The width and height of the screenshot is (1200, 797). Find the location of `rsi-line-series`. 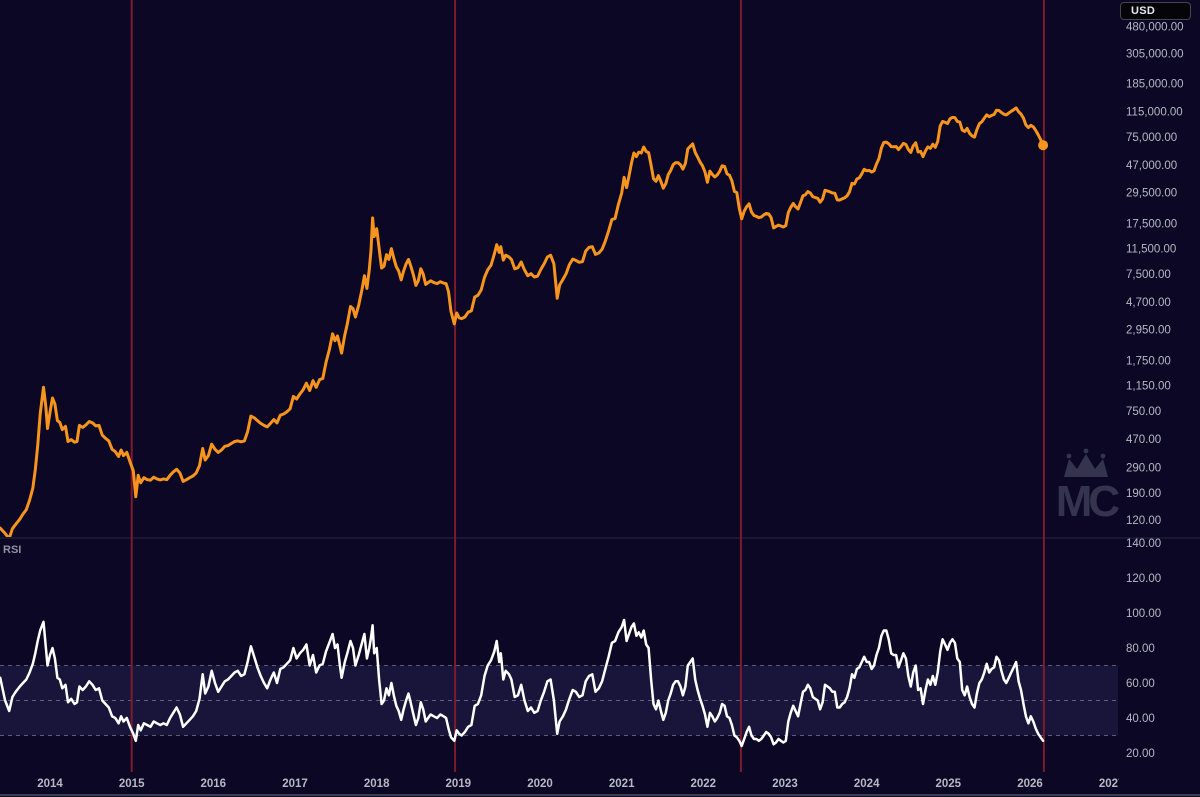

rsi-line-series is located at coordinates (522, 683).